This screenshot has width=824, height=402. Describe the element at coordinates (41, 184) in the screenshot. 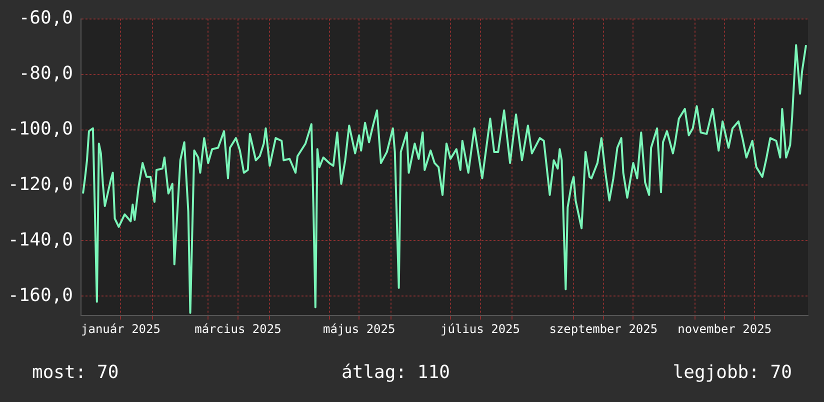

I see `y-tick-label: -120,0` at that location.